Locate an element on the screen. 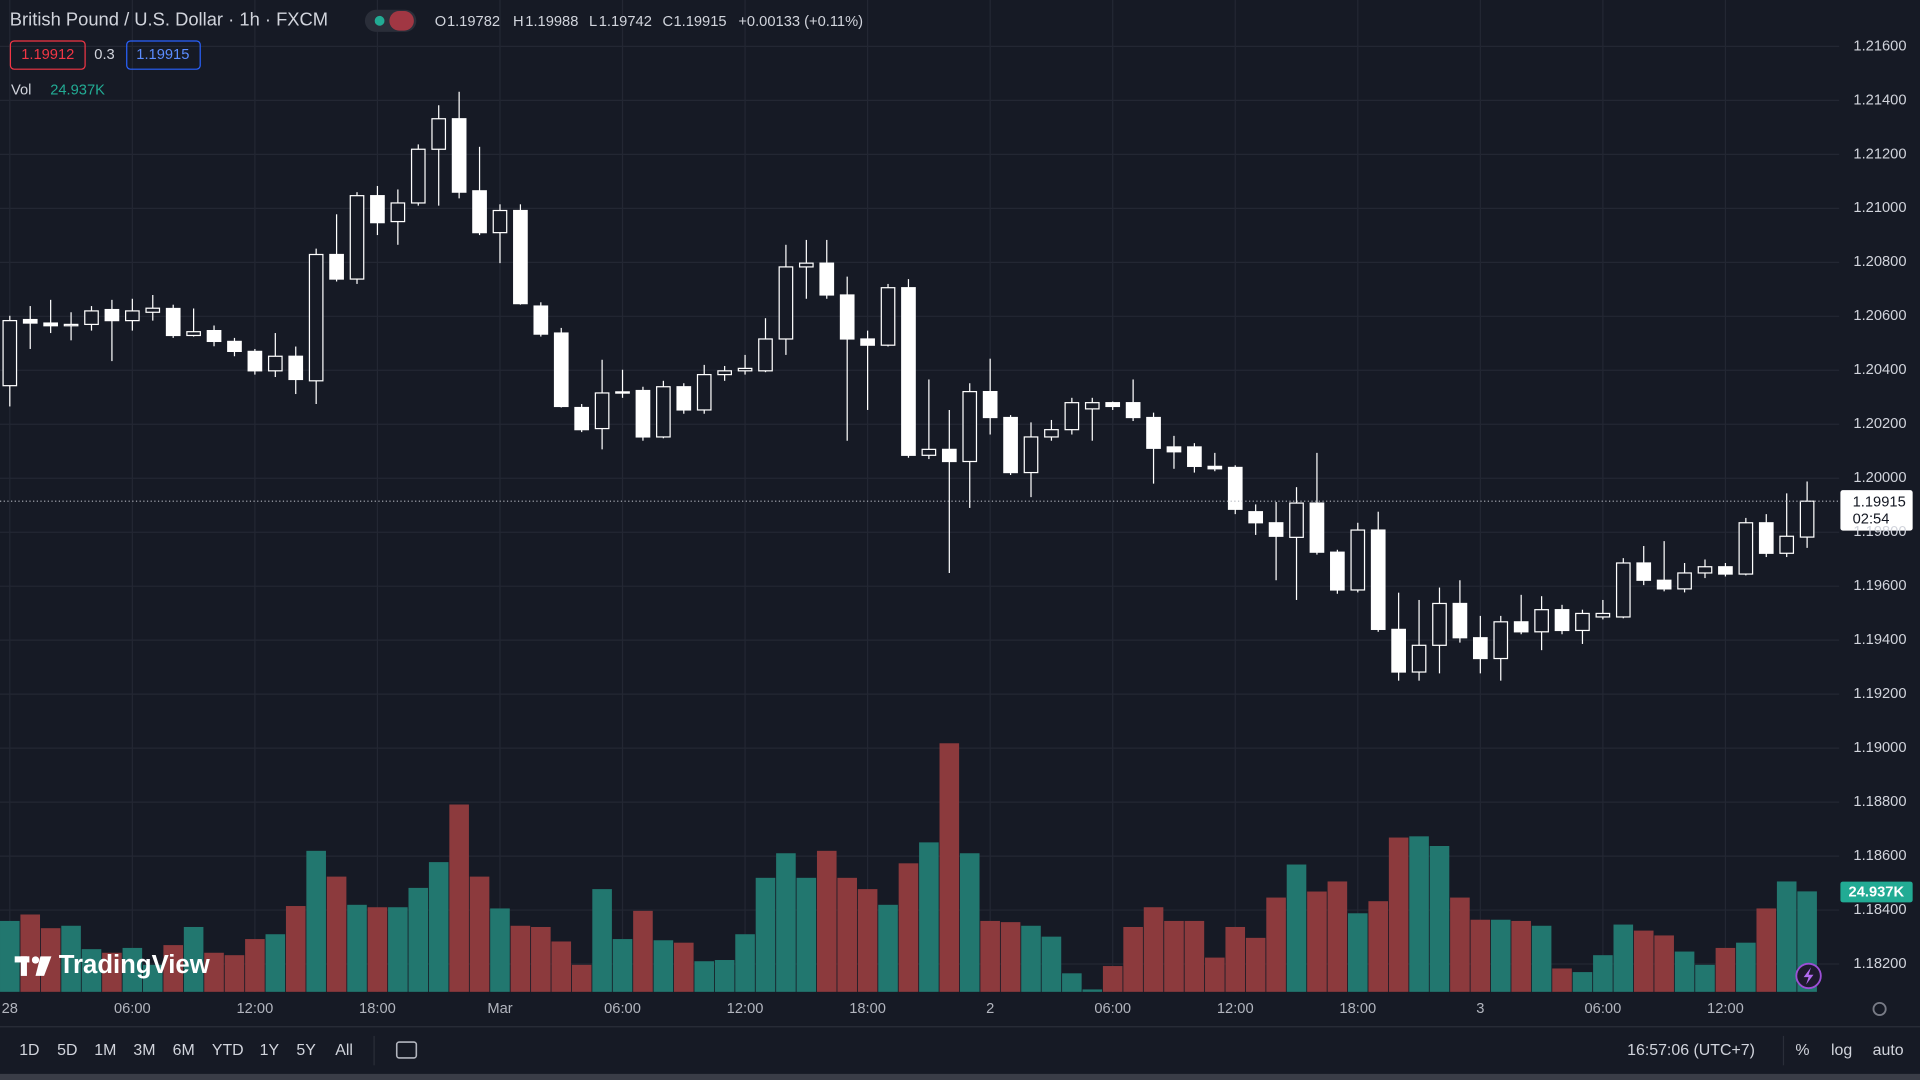 This screenshot has width=1920, height=1080. x-tick-label: Mar is located at coordinates (499, 1009).